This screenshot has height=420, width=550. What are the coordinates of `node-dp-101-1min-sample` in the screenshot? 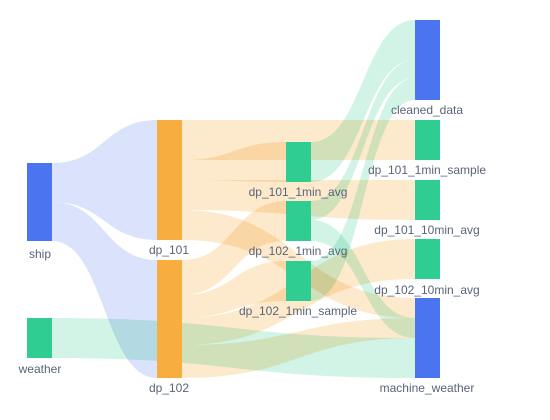 It's located at (427, 140).